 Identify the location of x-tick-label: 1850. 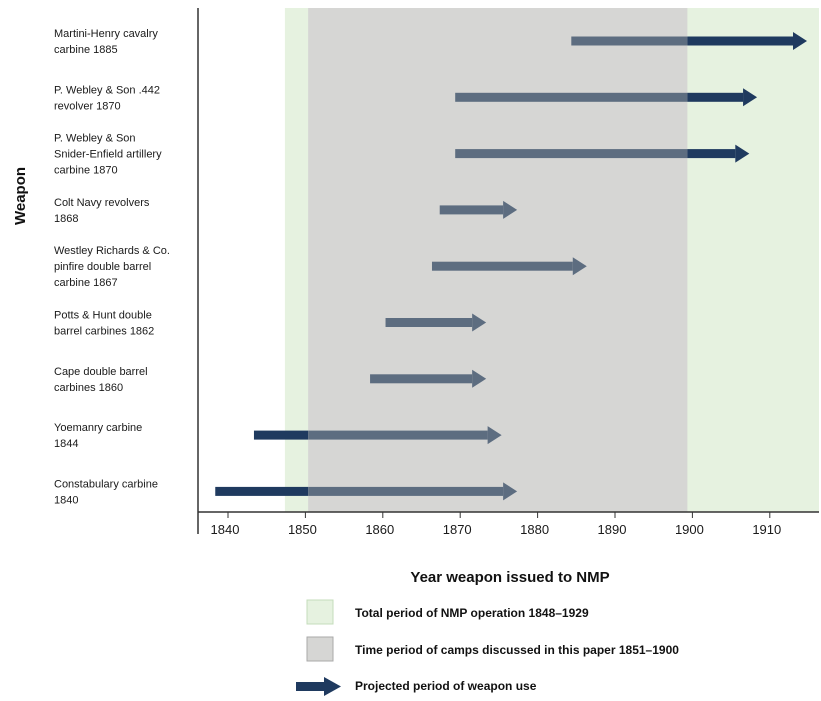
(302, 529).